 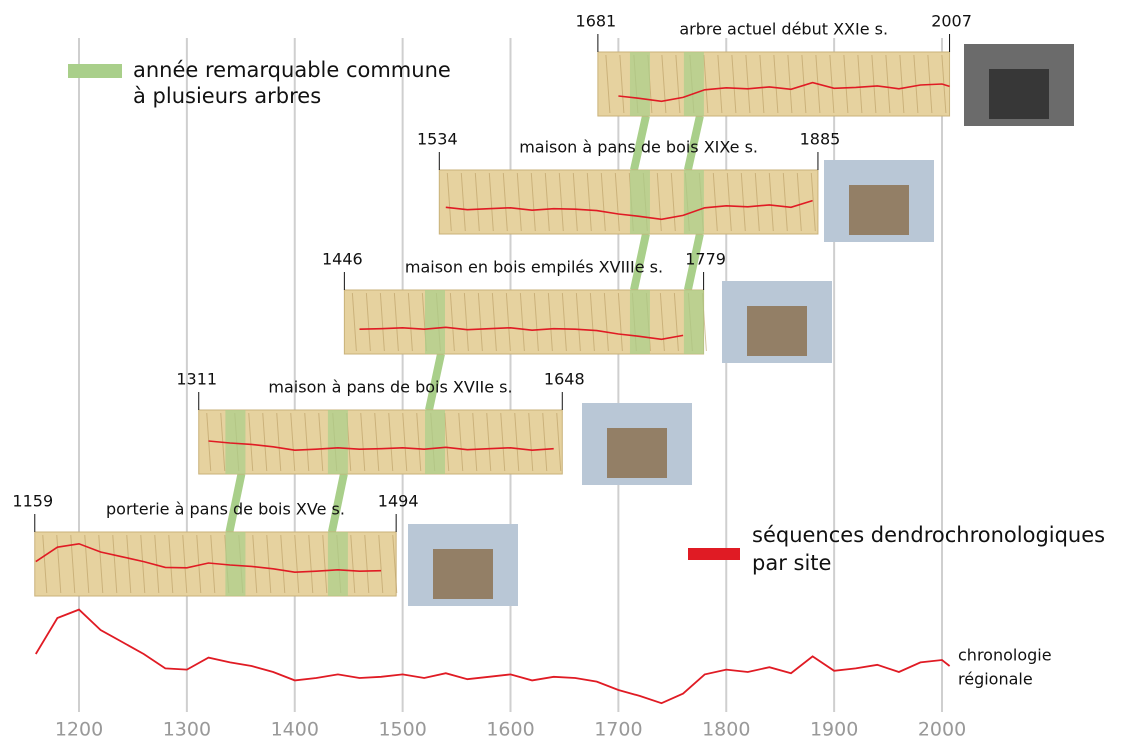 I want to click on start-year: 1534, so click(x=437, y=139).